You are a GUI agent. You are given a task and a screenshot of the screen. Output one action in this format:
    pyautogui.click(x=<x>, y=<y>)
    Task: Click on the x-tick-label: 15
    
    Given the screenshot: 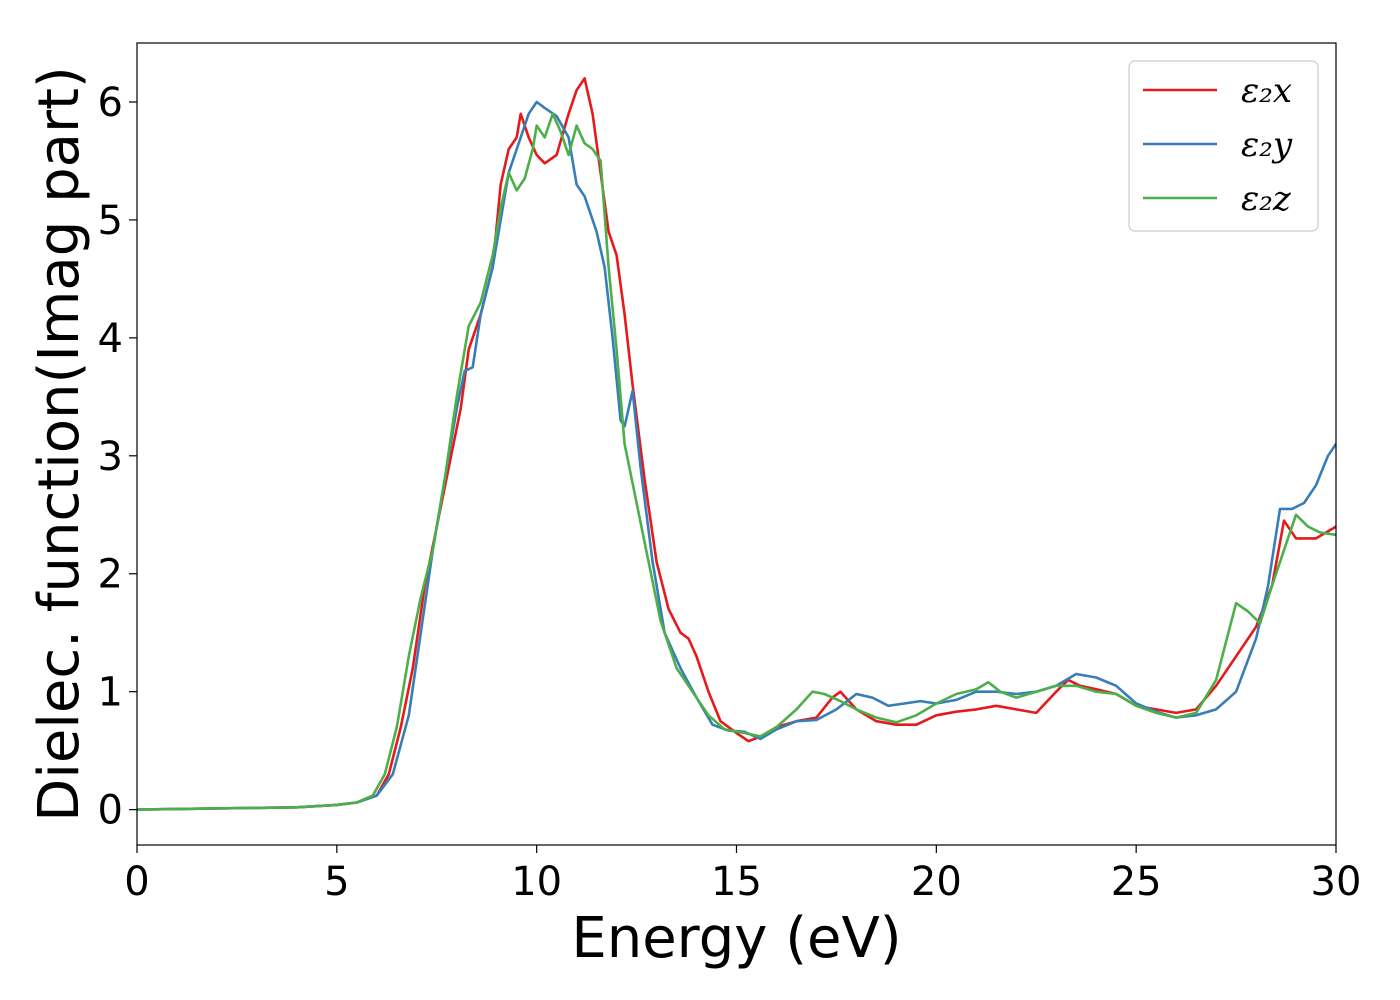 What is the action you would take?
    pyautogui.click(x=736, y=882)
    